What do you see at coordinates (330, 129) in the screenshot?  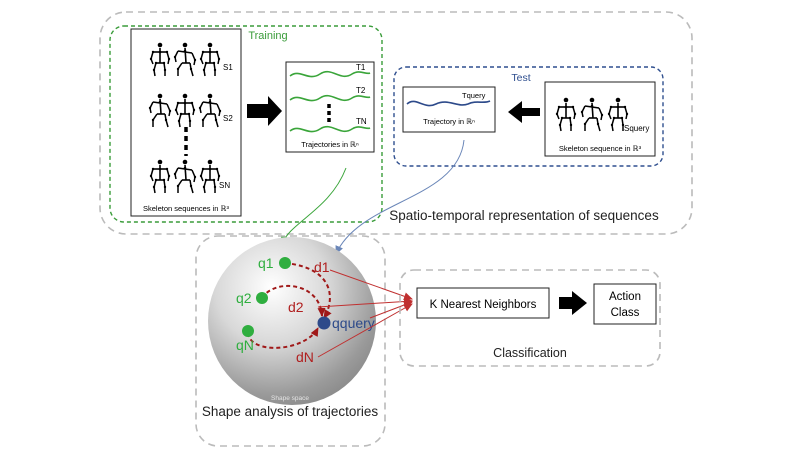 I see `trajectory-curve-tn` at bounding box center [330, 129].